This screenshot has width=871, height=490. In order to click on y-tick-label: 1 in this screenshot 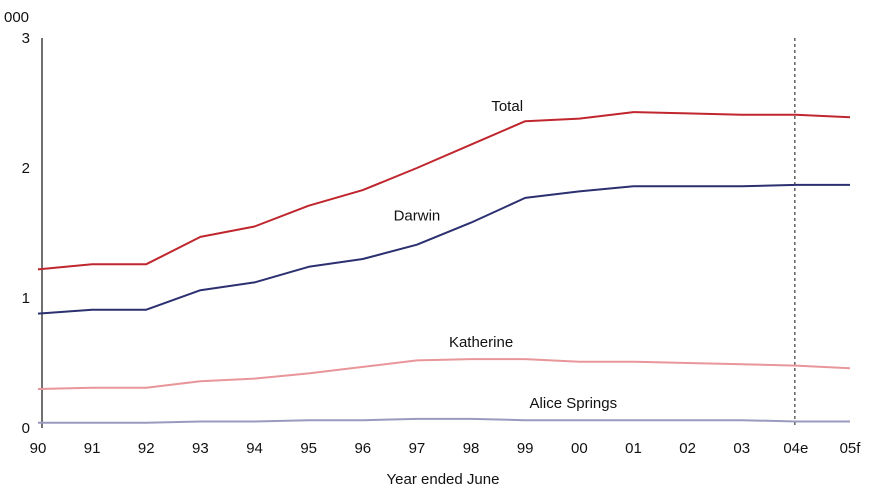, I will do `click(26, 298)`.